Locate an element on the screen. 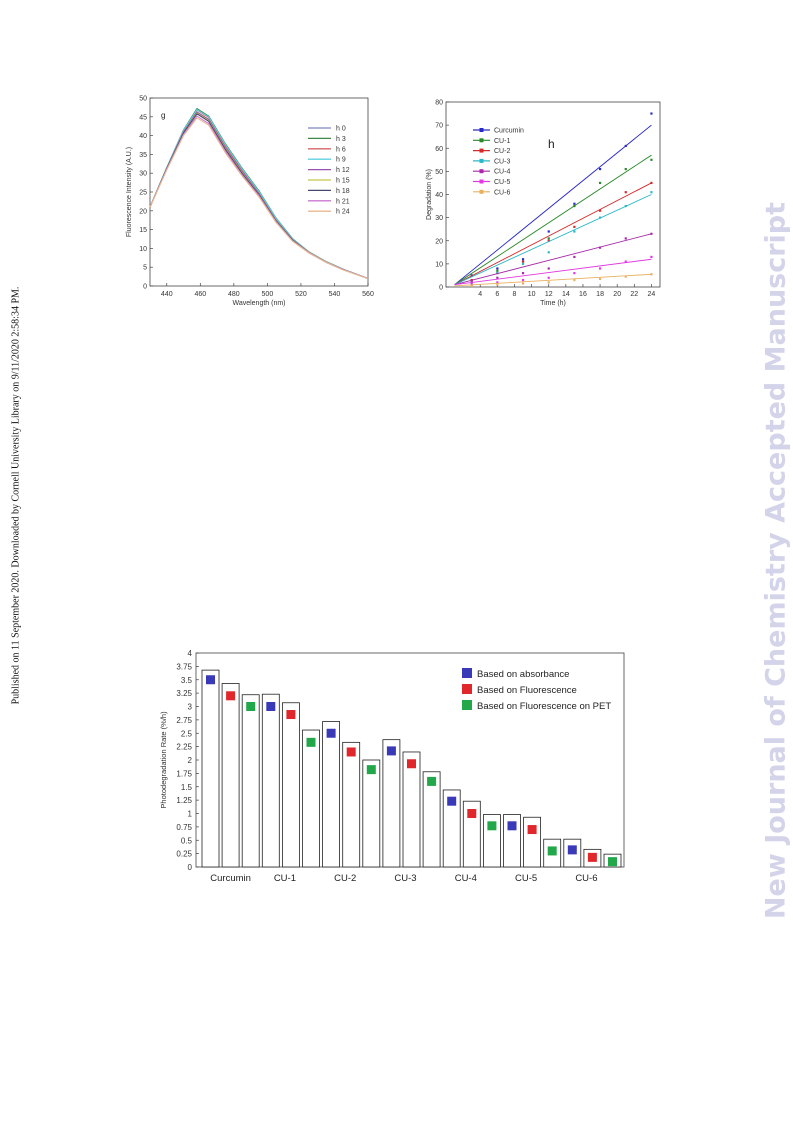 The image size is (793, 1121). legend-label: Curcumin is located at coordinates (509, 131).